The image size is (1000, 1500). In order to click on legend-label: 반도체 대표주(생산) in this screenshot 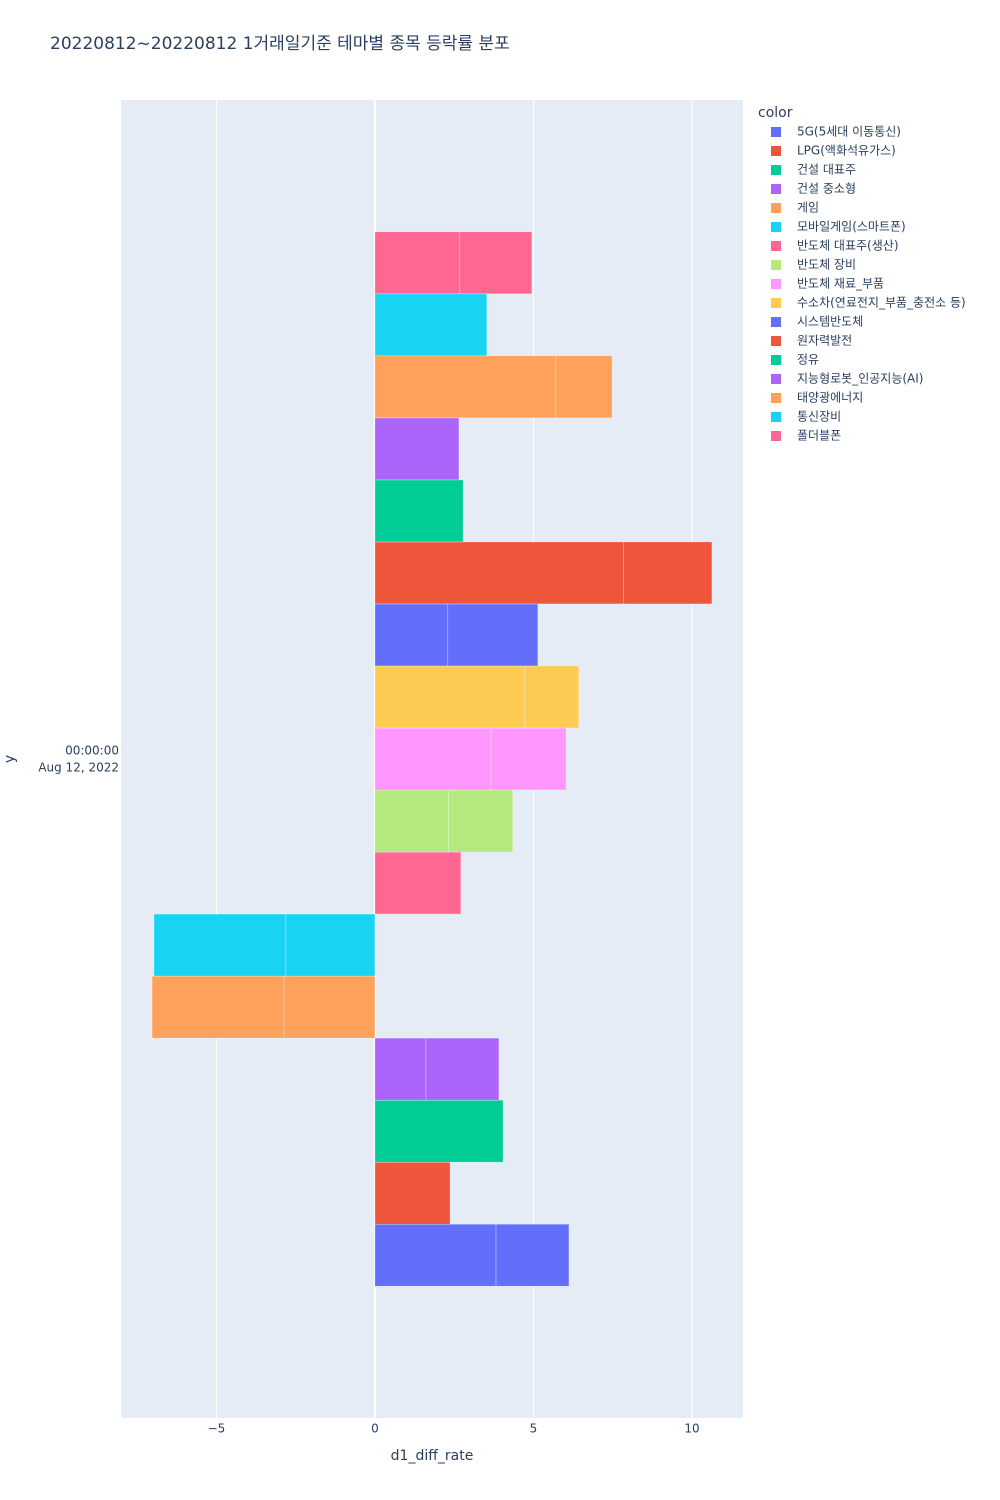, I will do `click(848, 246)`.